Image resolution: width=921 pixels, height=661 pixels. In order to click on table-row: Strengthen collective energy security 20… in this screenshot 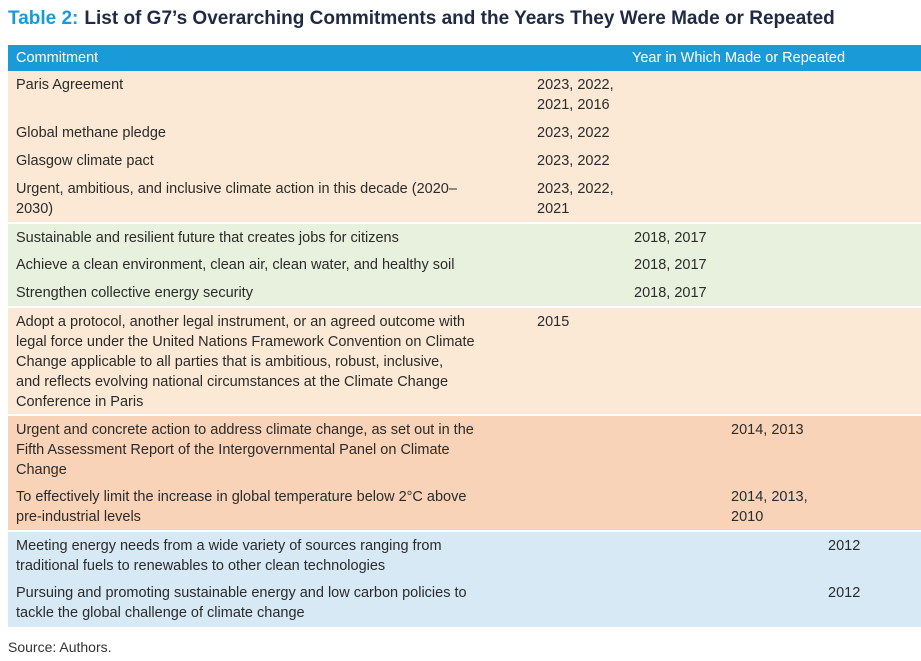, I will do `click(464, 293)`.